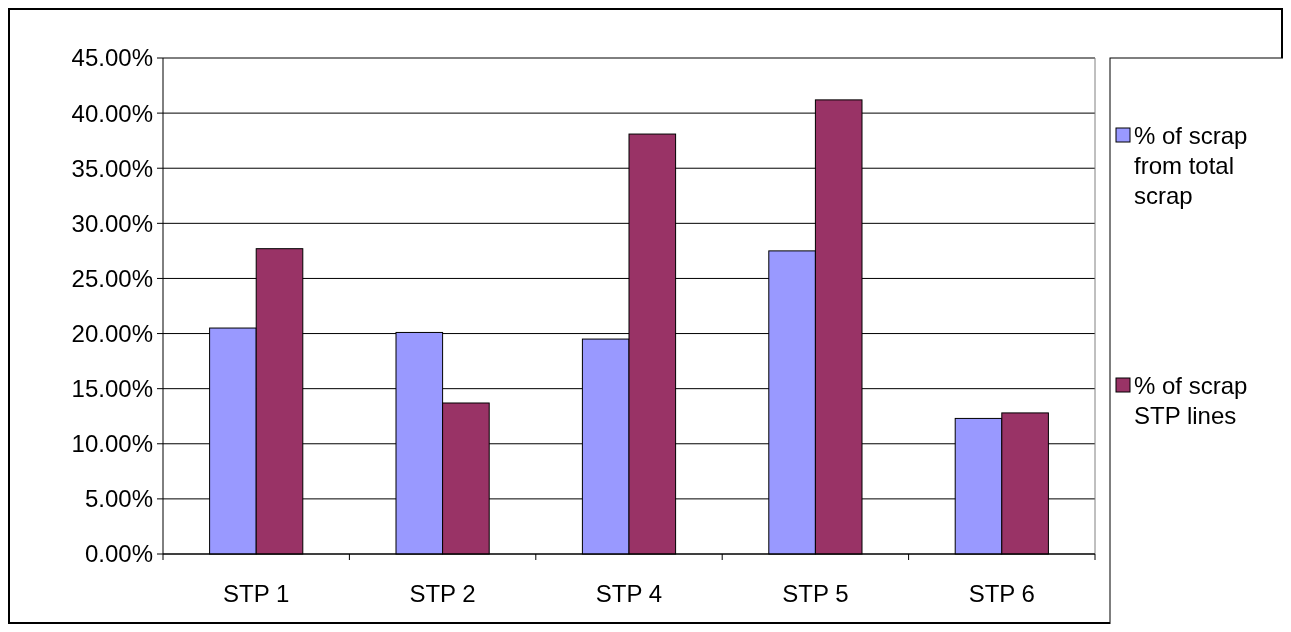 The width and height of the screenshot is (1291, 632). Describe the element at coordinates (112, 58) in the screenshot. I see `y-tick-label: 45.00%` at that location.